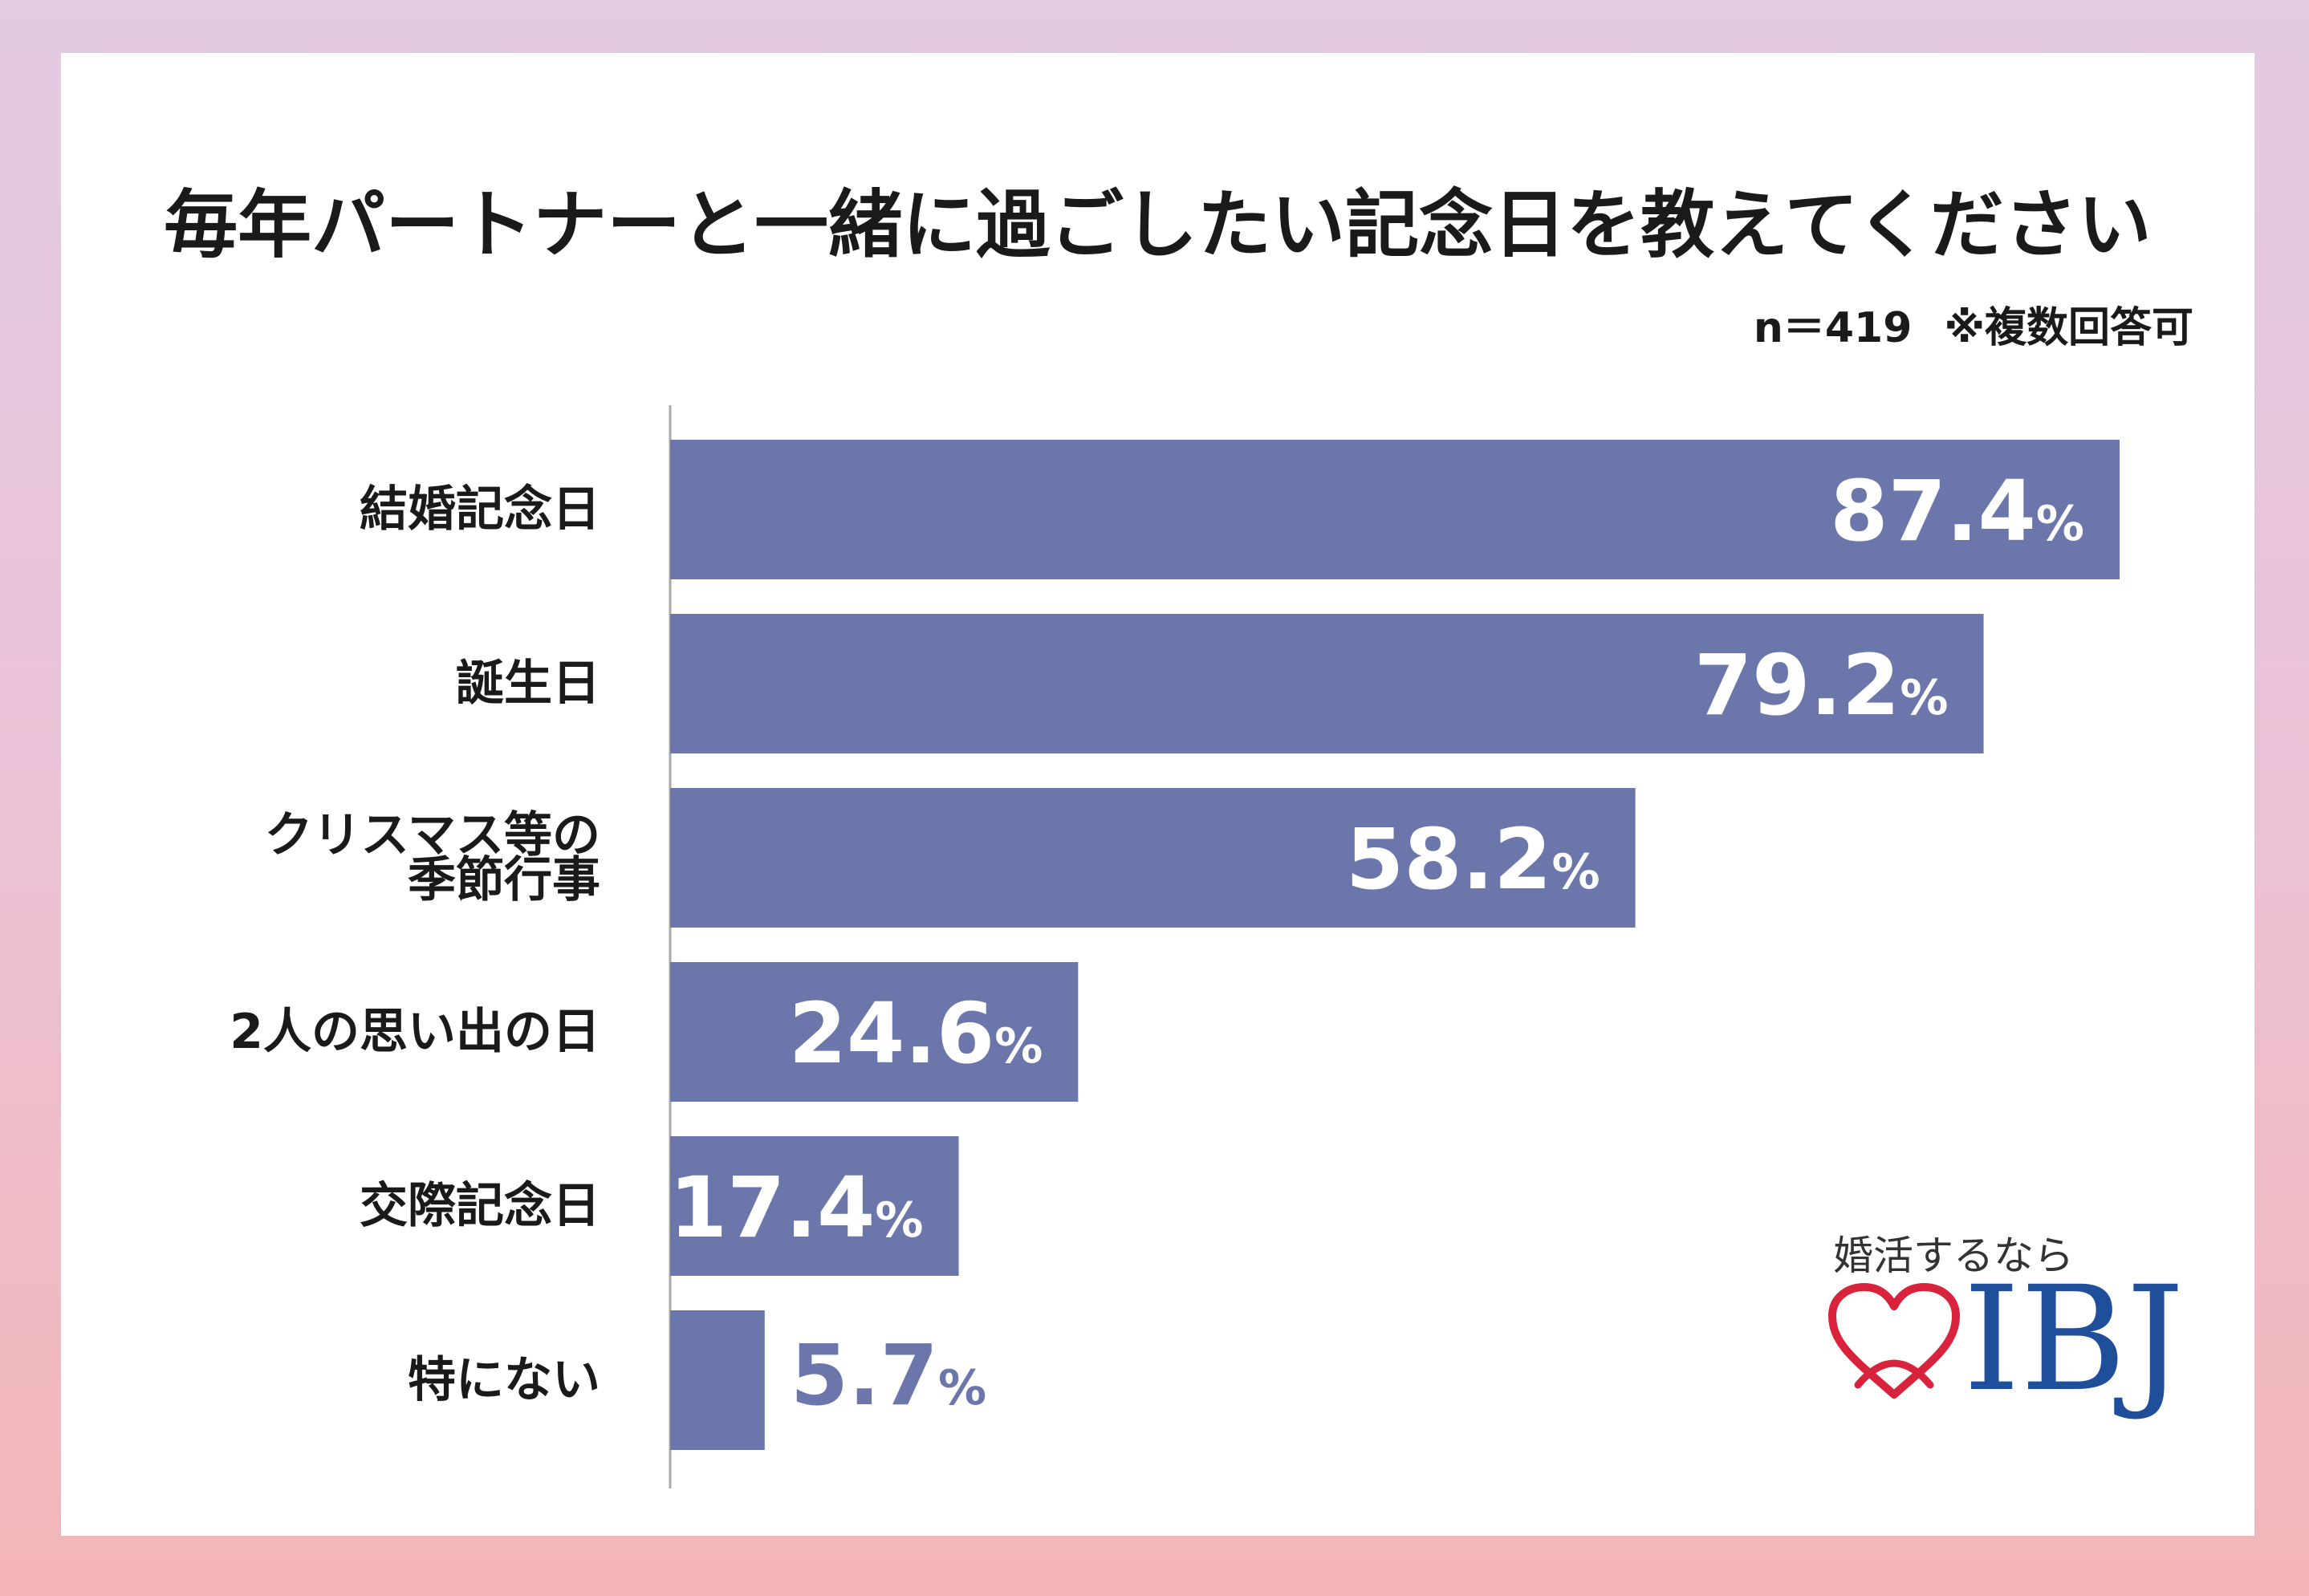 This screenshot has width=2309, height=1596. I want to click on category-label-line: 特にない, so click(504, 1380).